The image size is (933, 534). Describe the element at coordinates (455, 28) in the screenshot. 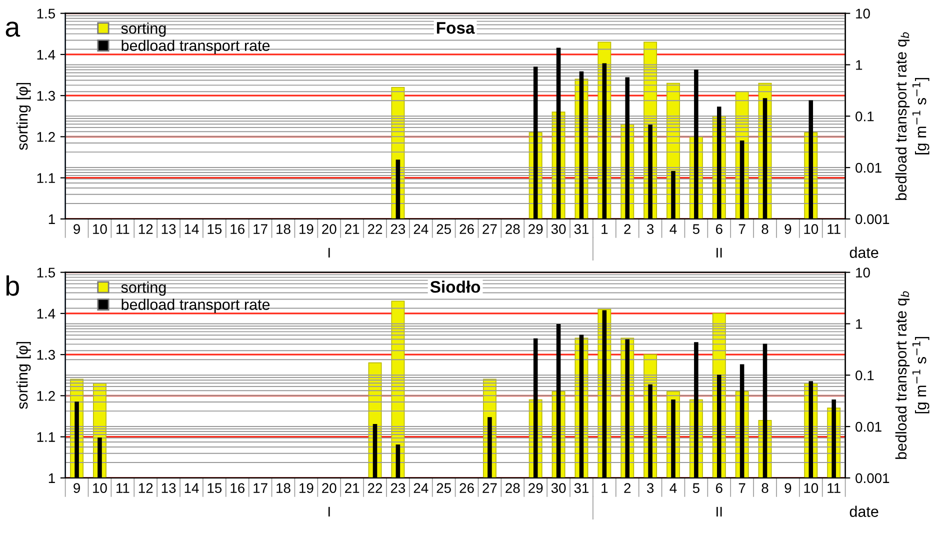

I see `chart-title: Fosa` at that location.